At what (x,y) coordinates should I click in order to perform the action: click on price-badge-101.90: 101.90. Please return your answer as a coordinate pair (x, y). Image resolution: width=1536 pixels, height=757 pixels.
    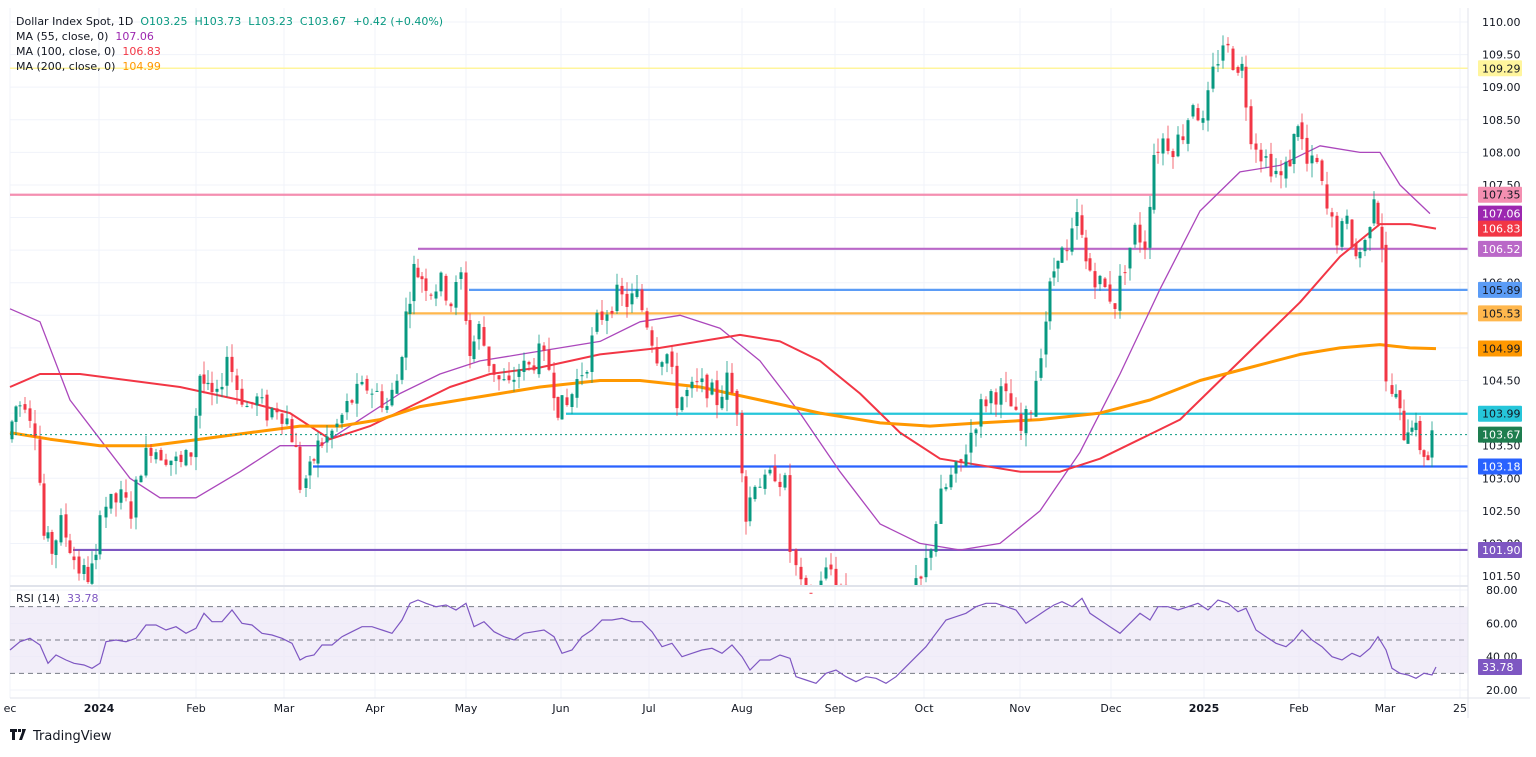
    Looking at the image, I should click on (1500, 549).